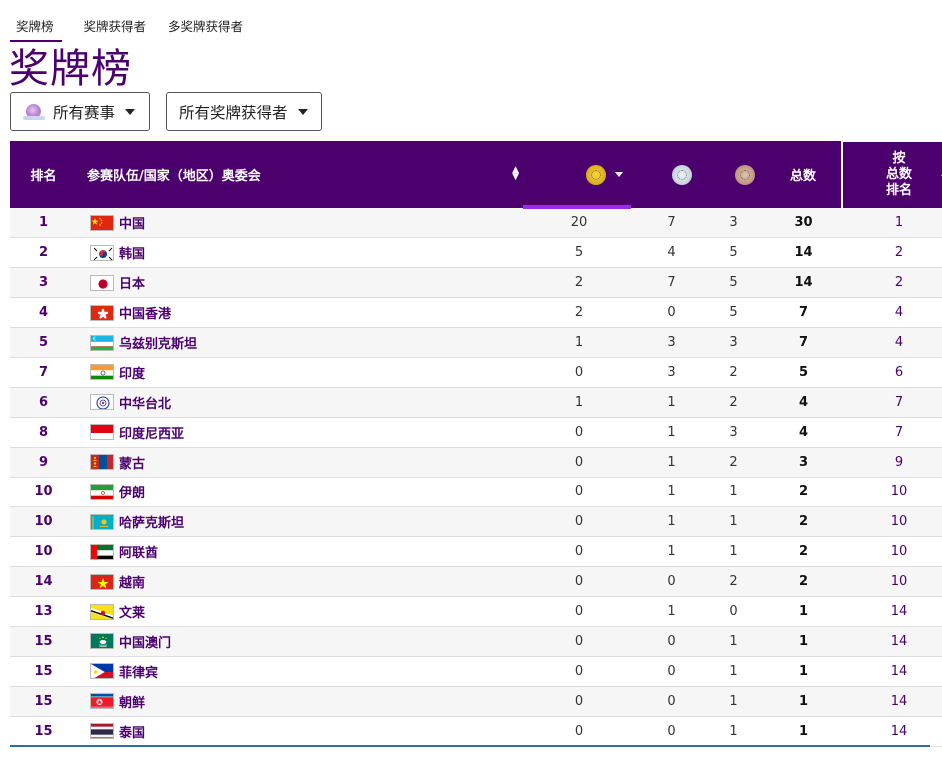 Image resolution: width=942 pixels, height=765 pixels. I want to click on gold-header, so click(582, 175).